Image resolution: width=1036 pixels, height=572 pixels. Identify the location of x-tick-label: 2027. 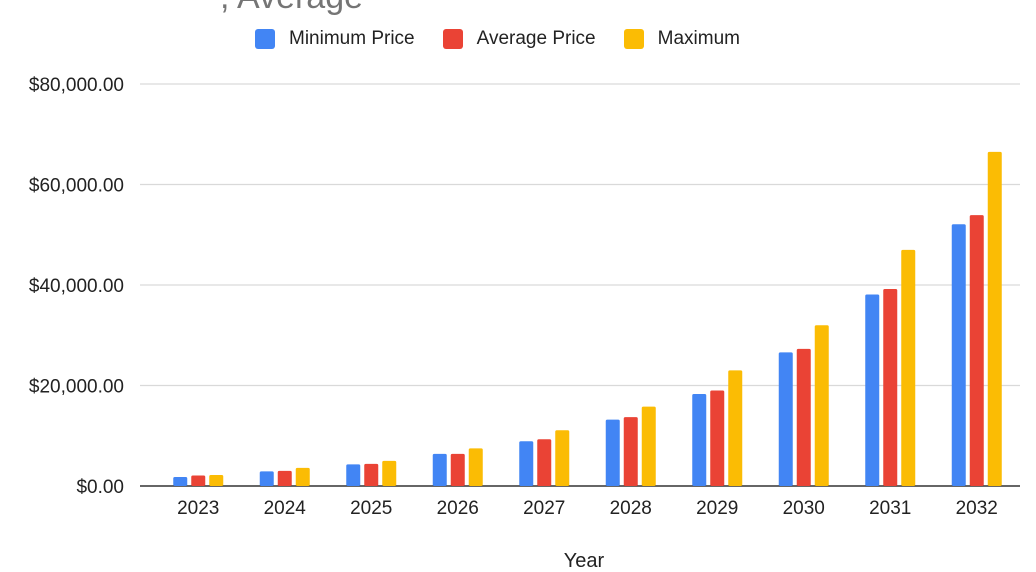
(544, 508).